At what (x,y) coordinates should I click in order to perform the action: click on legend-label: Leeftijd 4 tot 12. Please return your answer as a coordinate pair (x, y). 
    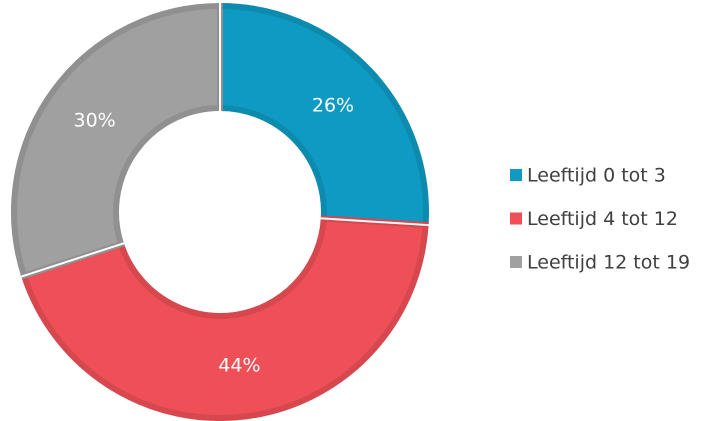
    Looking at the image, I should click on (602, 219).